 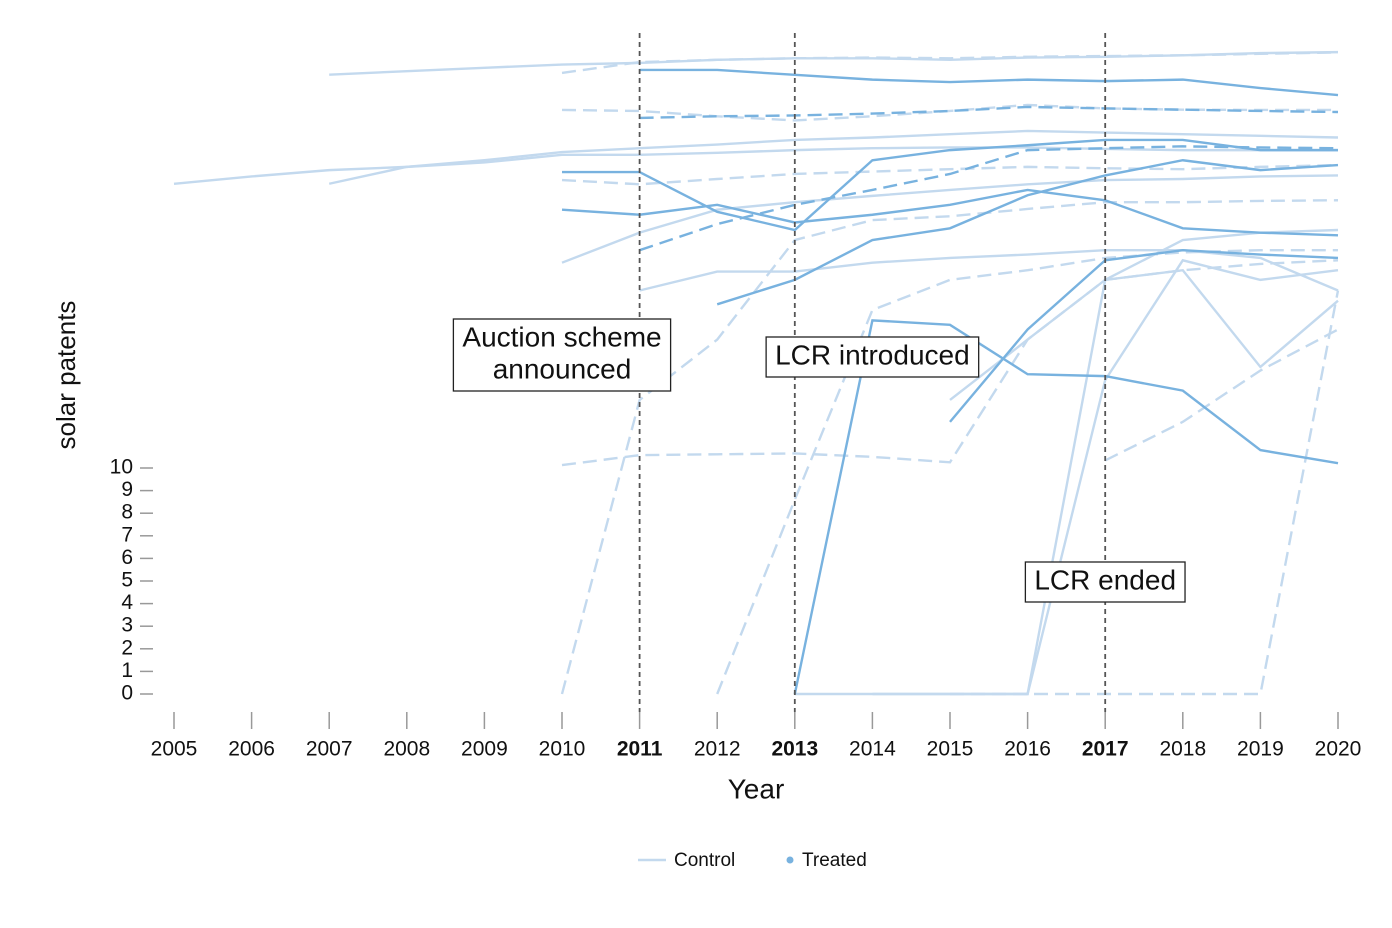 I want to click on x-tick-label: 2011, so click(x=640, y=749).